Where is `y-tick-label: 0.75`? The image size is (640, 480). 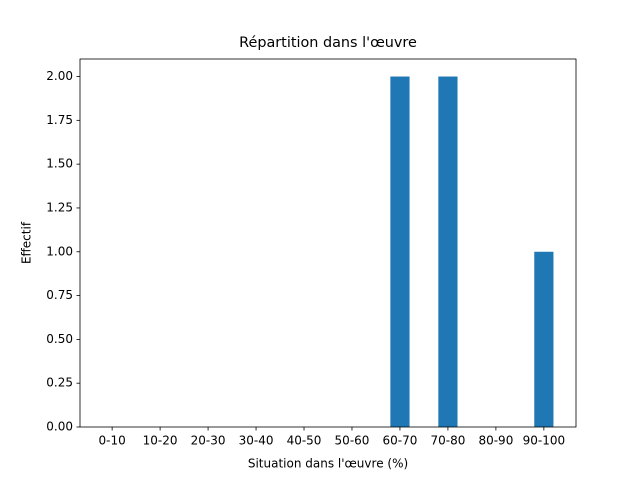 y-tick-label: 0.75 is located at coordinates (59, 295).